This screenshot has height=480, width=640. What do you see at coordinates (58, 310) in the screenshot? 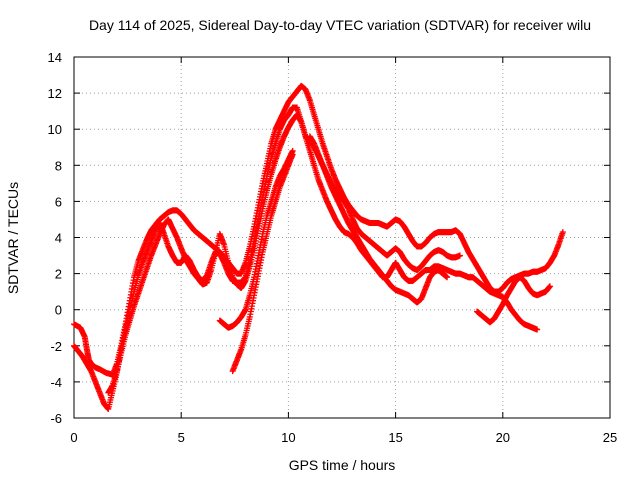
I see `y-tick-label: 0` at bounding box center [58, 310].